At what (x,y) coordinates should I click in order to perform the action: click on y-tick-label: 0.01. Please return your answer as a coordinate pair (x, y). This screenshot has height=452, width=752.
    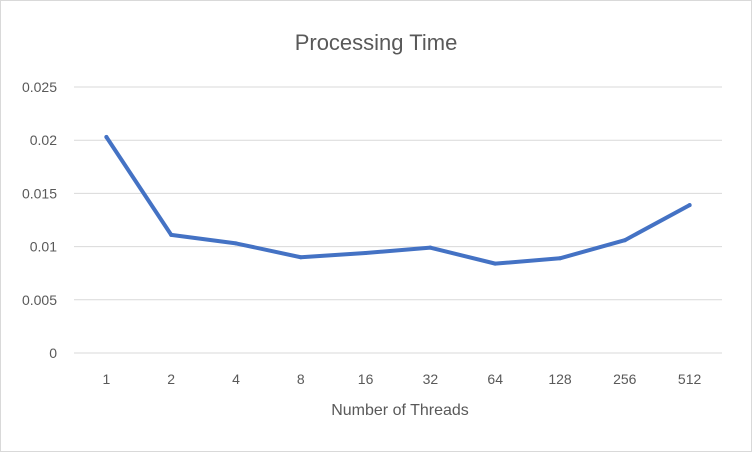
    Looking at the image, I should click on (43, 247).